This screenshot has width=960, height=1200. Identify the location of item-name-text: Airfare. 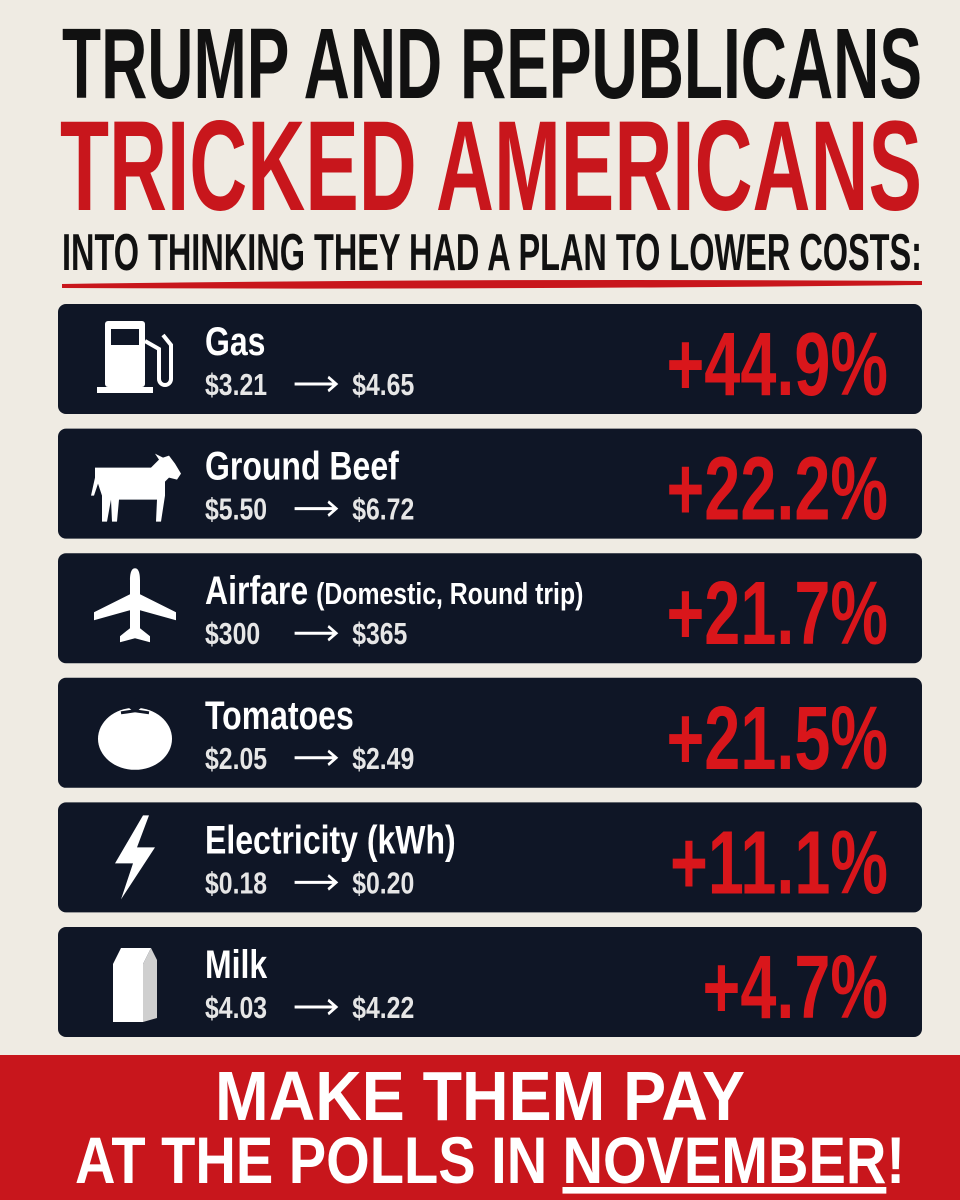
(256, 590).